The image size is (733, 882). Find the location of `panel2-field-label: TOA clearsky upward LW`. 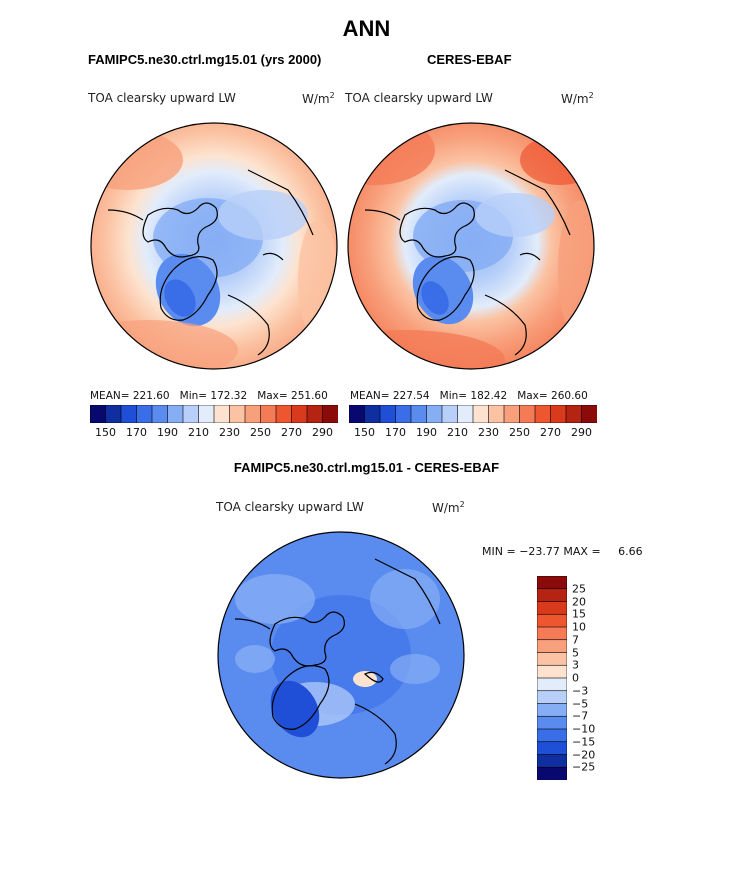

panel2-field-label: TOA clearsky upward LW is located at coordinates (419, 98).